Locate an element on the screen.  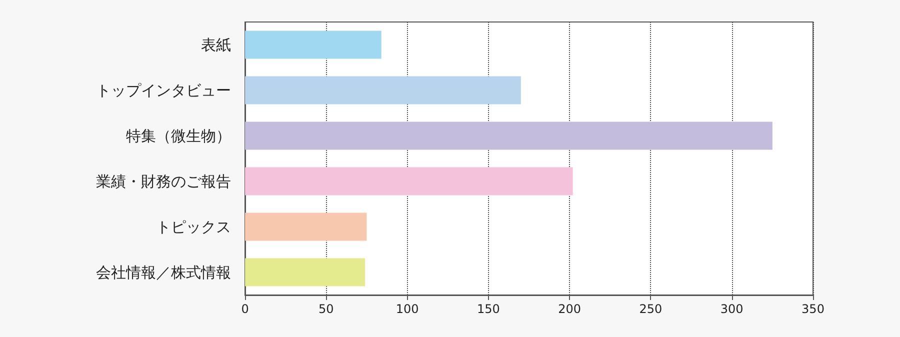
x-tick-label: 150 is located at coordinates (488, 309).